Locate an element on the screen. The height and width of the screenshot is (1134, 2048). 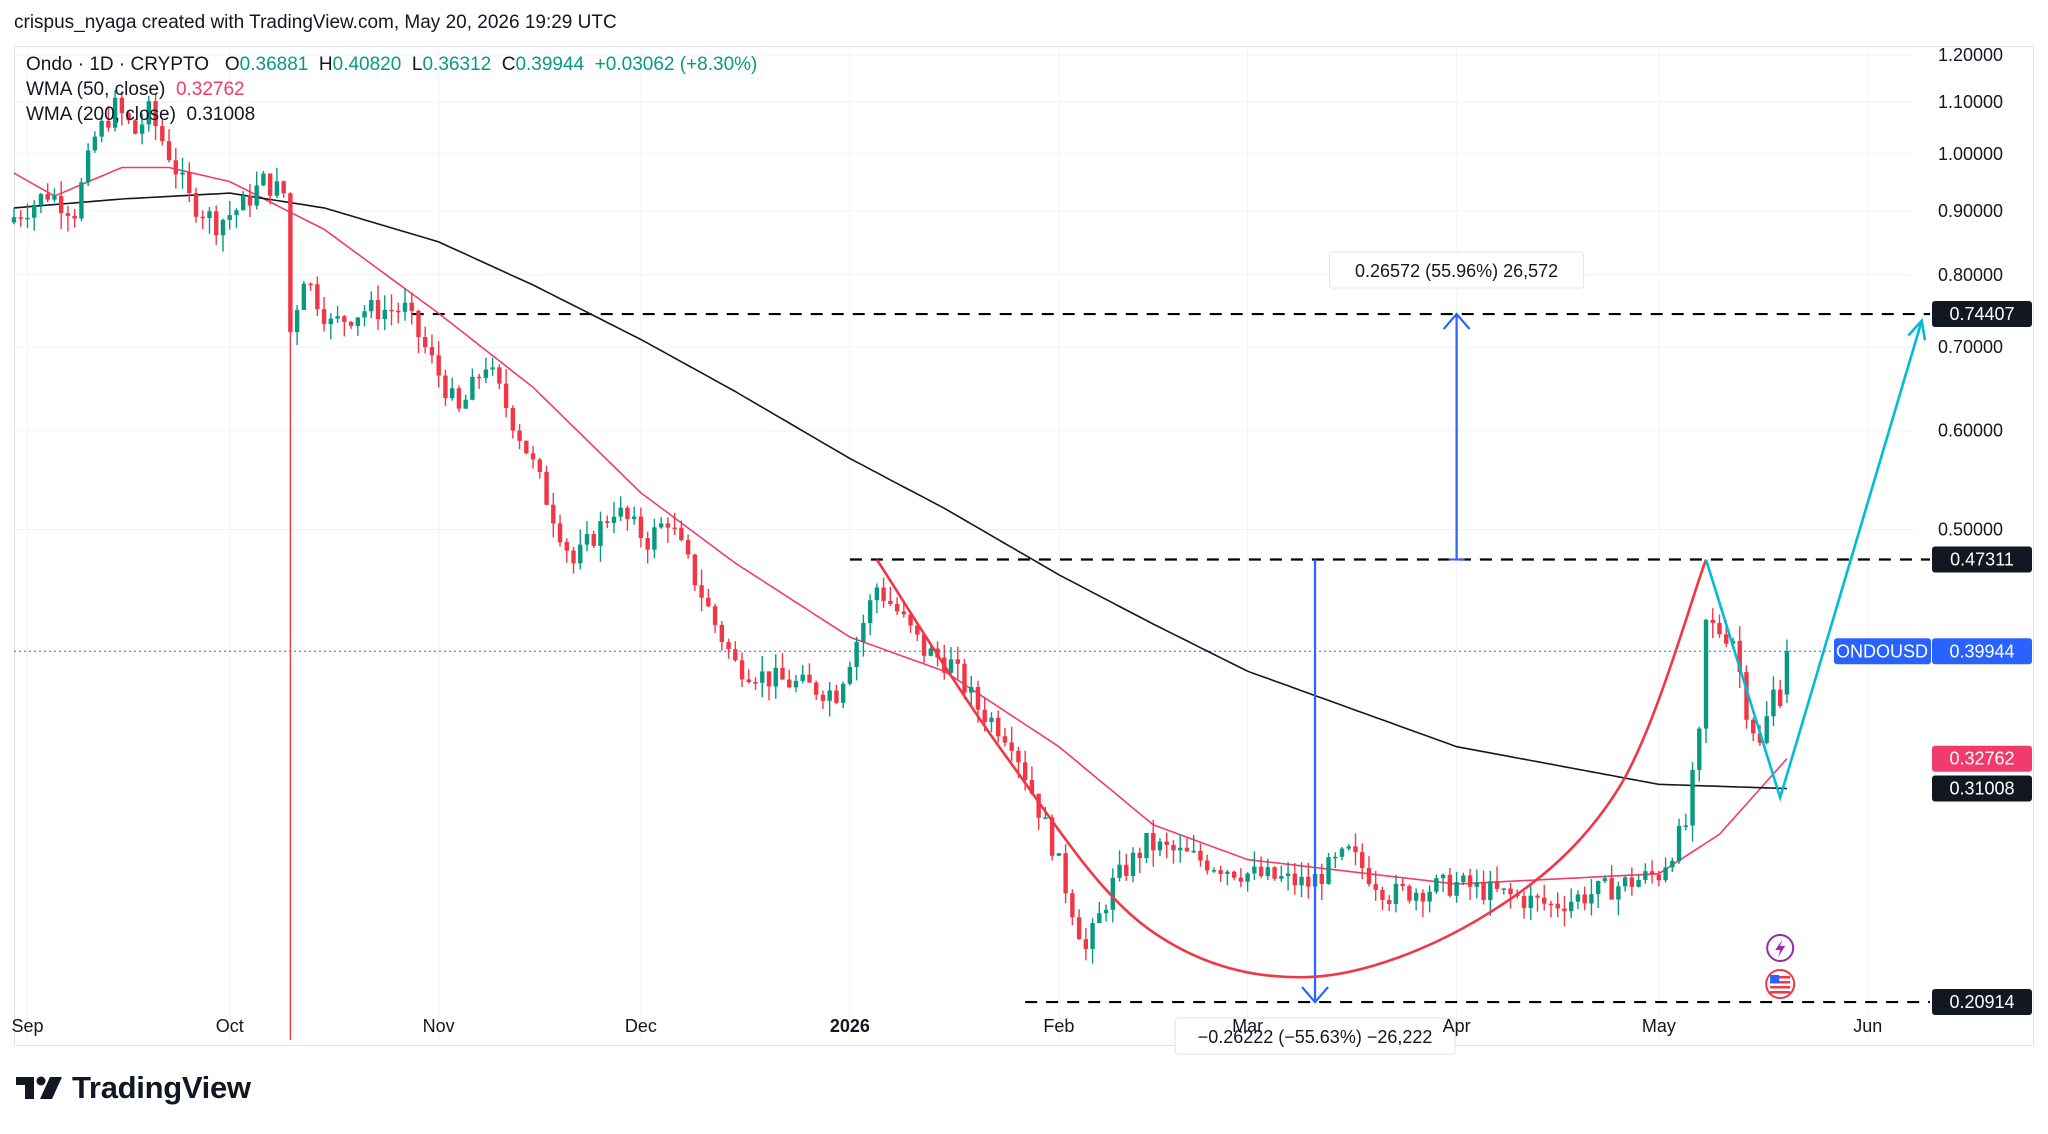
symbol-label: Ondo · 1D · CRYPTO is located at coordinates (118, 64).